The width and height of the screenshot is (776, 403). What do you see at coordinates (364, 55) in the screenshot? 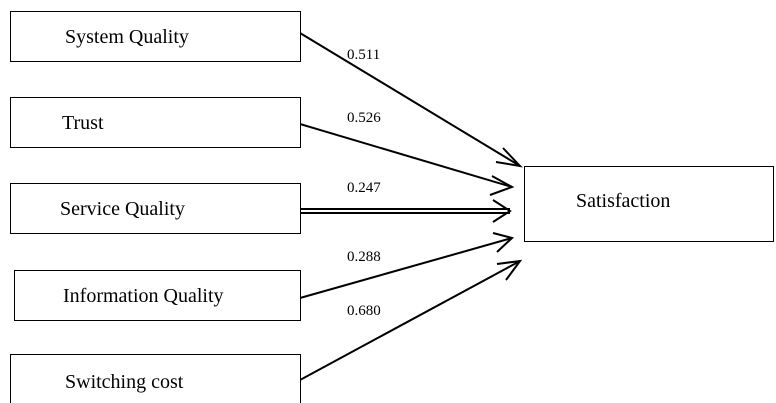
I see `coefficient-system-quality: 0.511` at bounding box center [364, 55].